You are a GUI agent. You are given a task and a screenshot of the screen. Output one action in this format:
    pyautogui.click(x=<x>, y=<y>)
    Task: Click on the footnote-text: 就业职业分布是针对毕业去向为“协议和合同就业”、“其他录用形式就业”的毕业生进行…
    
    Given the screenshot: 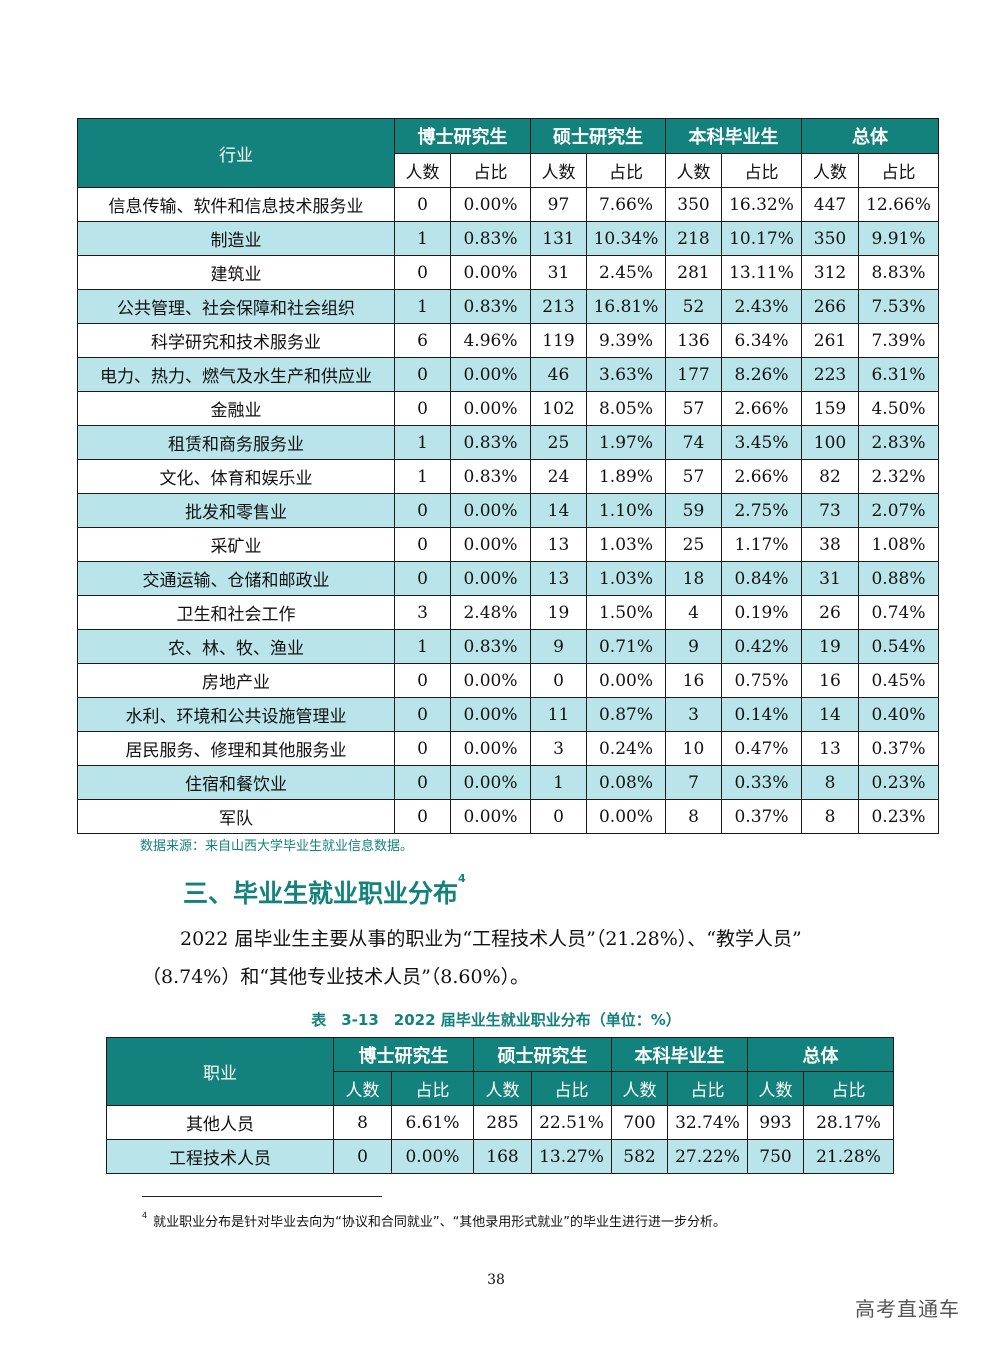 What is the action you would take?
    pyautogui.click(x=440, y=1222)
    